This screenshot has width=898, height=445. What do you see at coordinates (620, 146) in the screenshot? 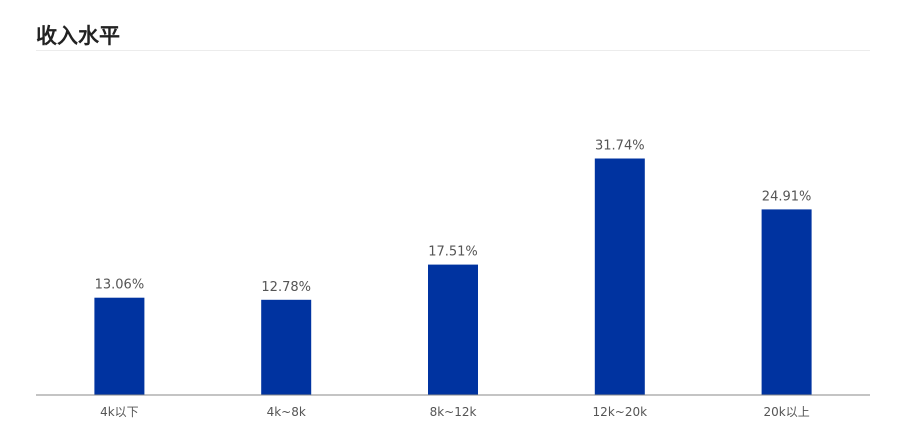
I see `data-label-3: 31.74%` at bounding box center [620, 146].